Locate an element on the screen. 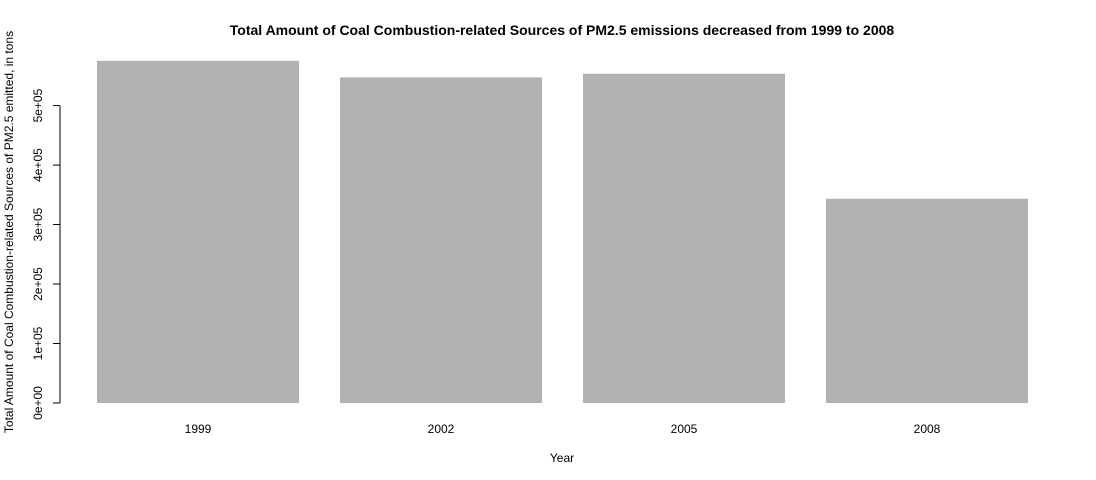 This screenshot has width=1096, height=480. x-tick-label-1999: 1999 is located at coordinates (198, 429).